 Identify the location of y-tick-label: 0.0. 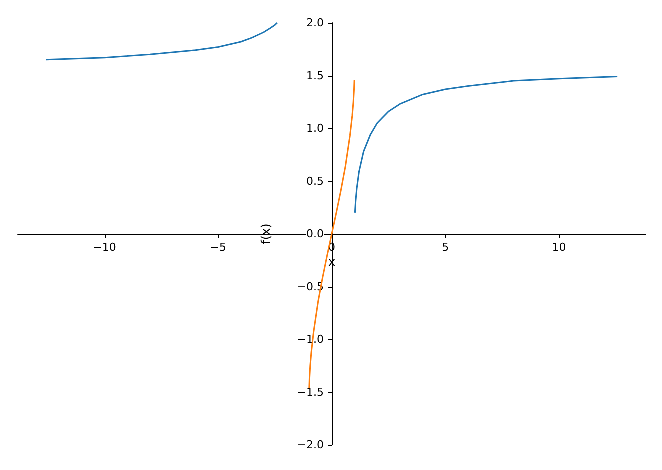
(315, 234).